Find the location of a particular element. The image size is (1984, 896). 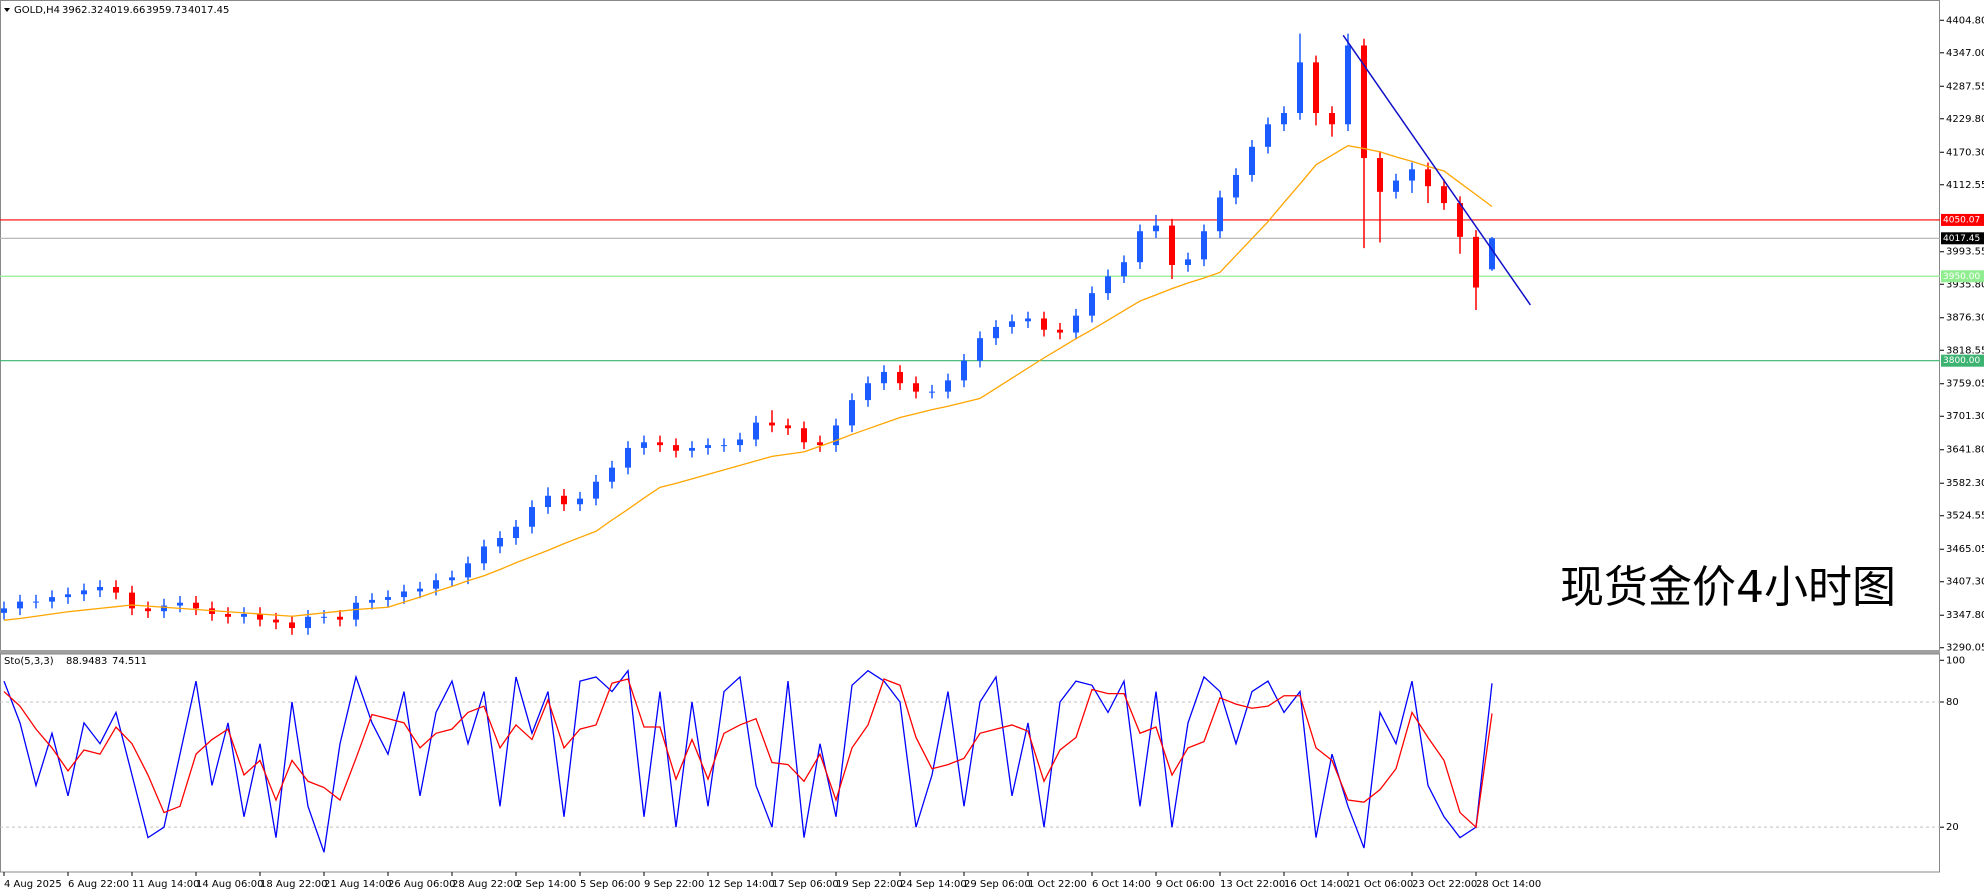

y-tick-label: 3407.30 is located at coordinates (1965, 582).